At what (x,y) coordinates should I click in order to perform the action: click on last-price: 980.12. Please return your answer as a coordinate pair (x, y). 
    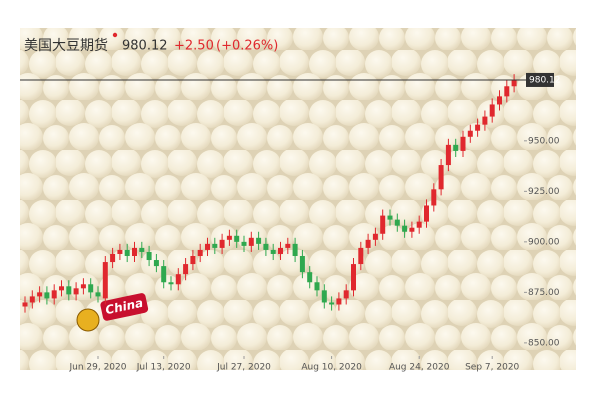
    Looking at the image, I should click on (145, 46).